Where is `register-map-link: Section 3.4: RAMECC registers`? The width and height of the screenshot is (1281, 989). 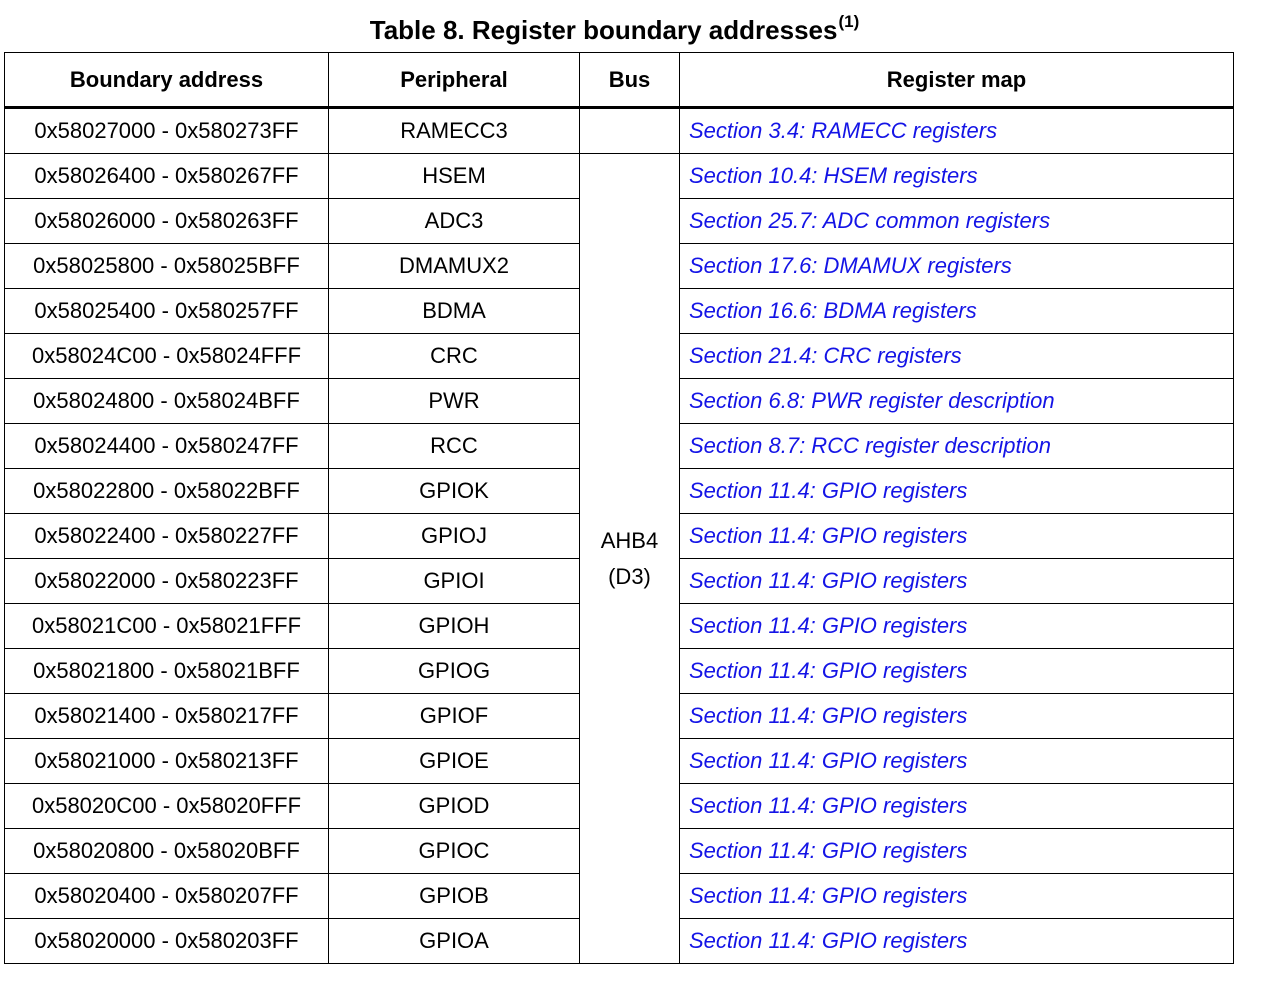 register-map-link: Section 3.4: RAMECC registers is located at coordinates (843, 130).